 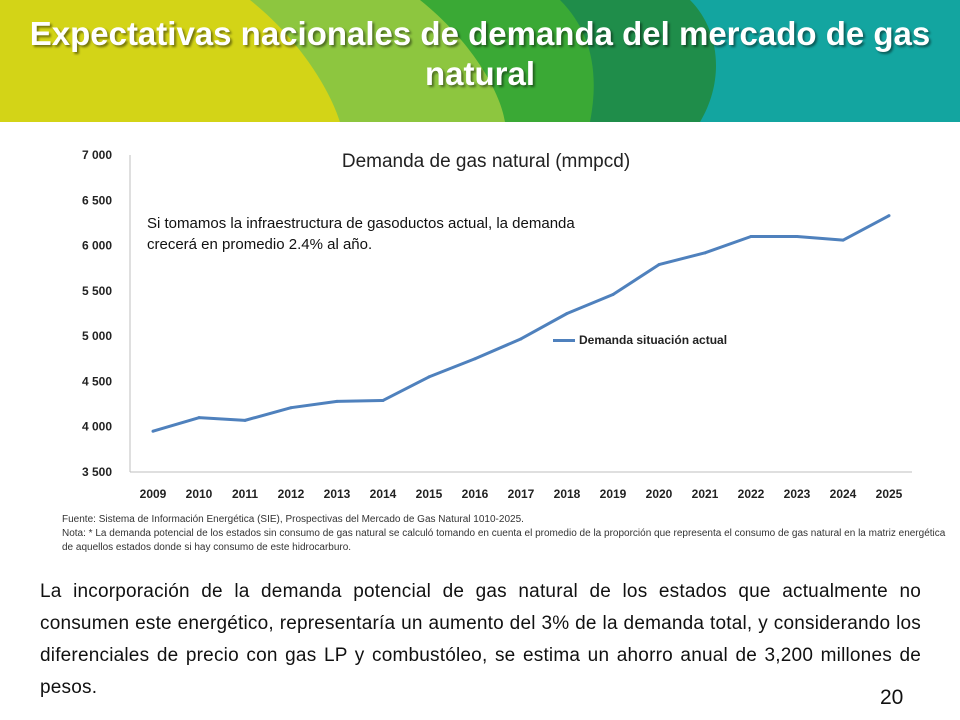 I want to click on x-tick-label: 2024, so click(x=843, y=494).